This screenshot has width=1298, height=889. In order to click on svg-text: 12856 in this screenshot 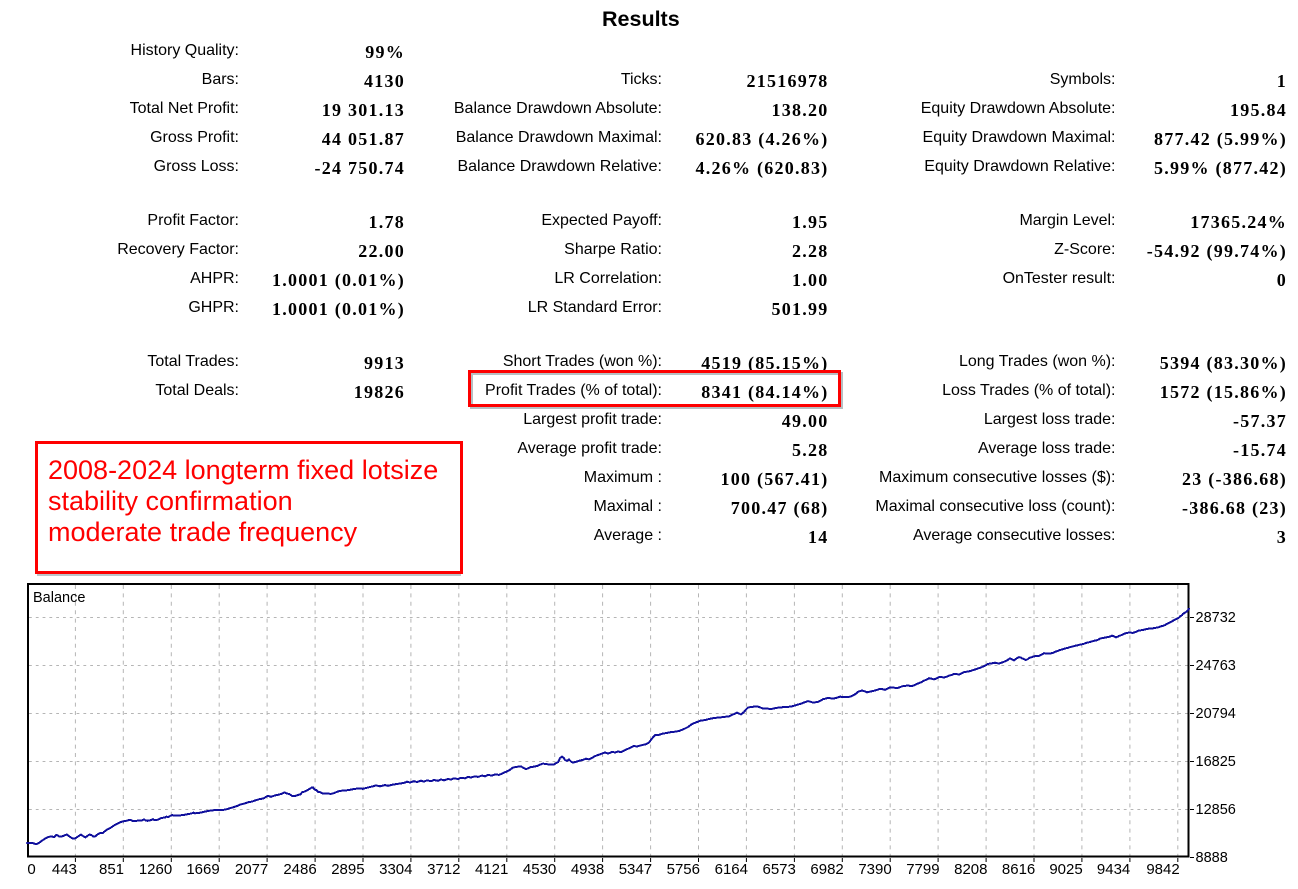, I will do `click(1216, 810)`.